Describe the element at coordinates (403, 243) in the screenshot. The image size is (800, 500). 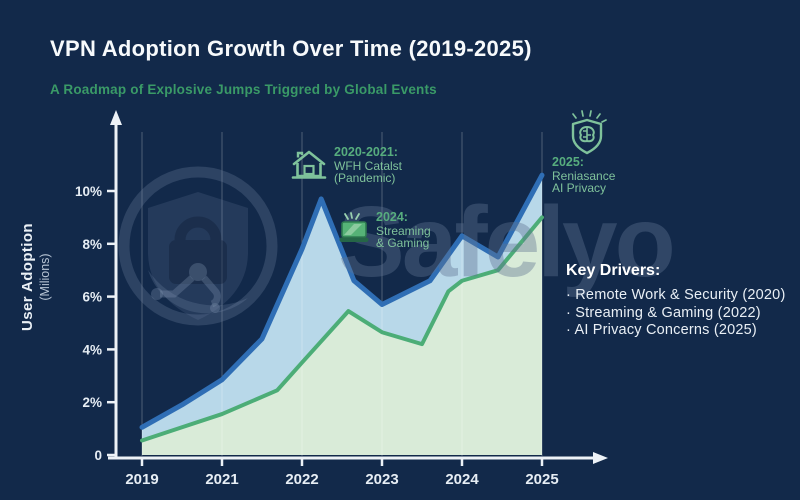
I see `annotation-line: & Gaming` at that location.